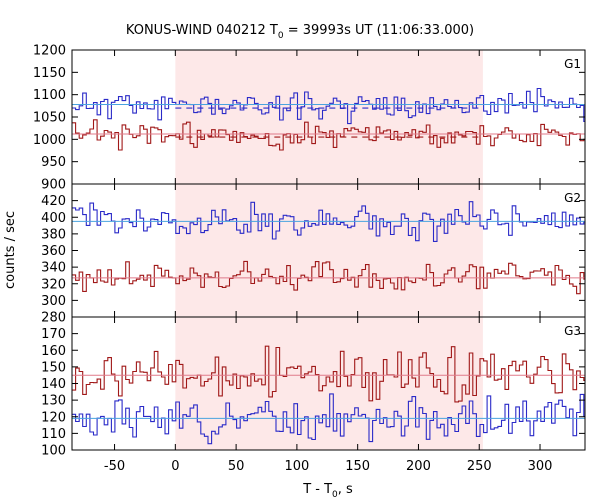 Image resolution: width=600 pixels, height=500 pixels. I want to click on series-red-g3, so click(328, 374).